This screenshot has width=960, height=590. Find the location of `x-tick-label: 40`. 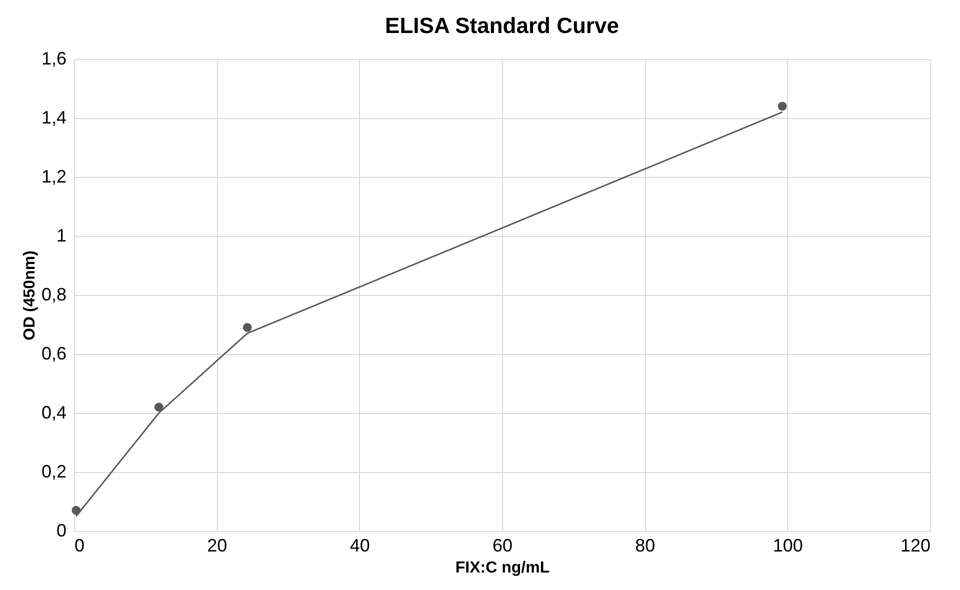

x-tick-label: 40 is located at coordinates (360, 546).